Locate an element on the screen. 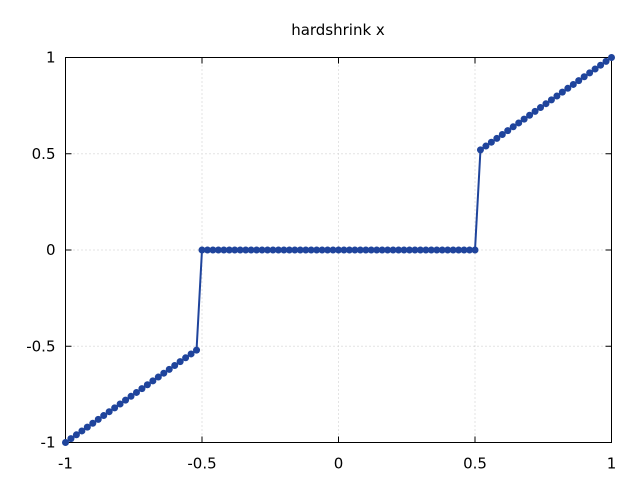 The image size is (640, 480). x-tick-label: -1 is located at coordinates (65, 464).